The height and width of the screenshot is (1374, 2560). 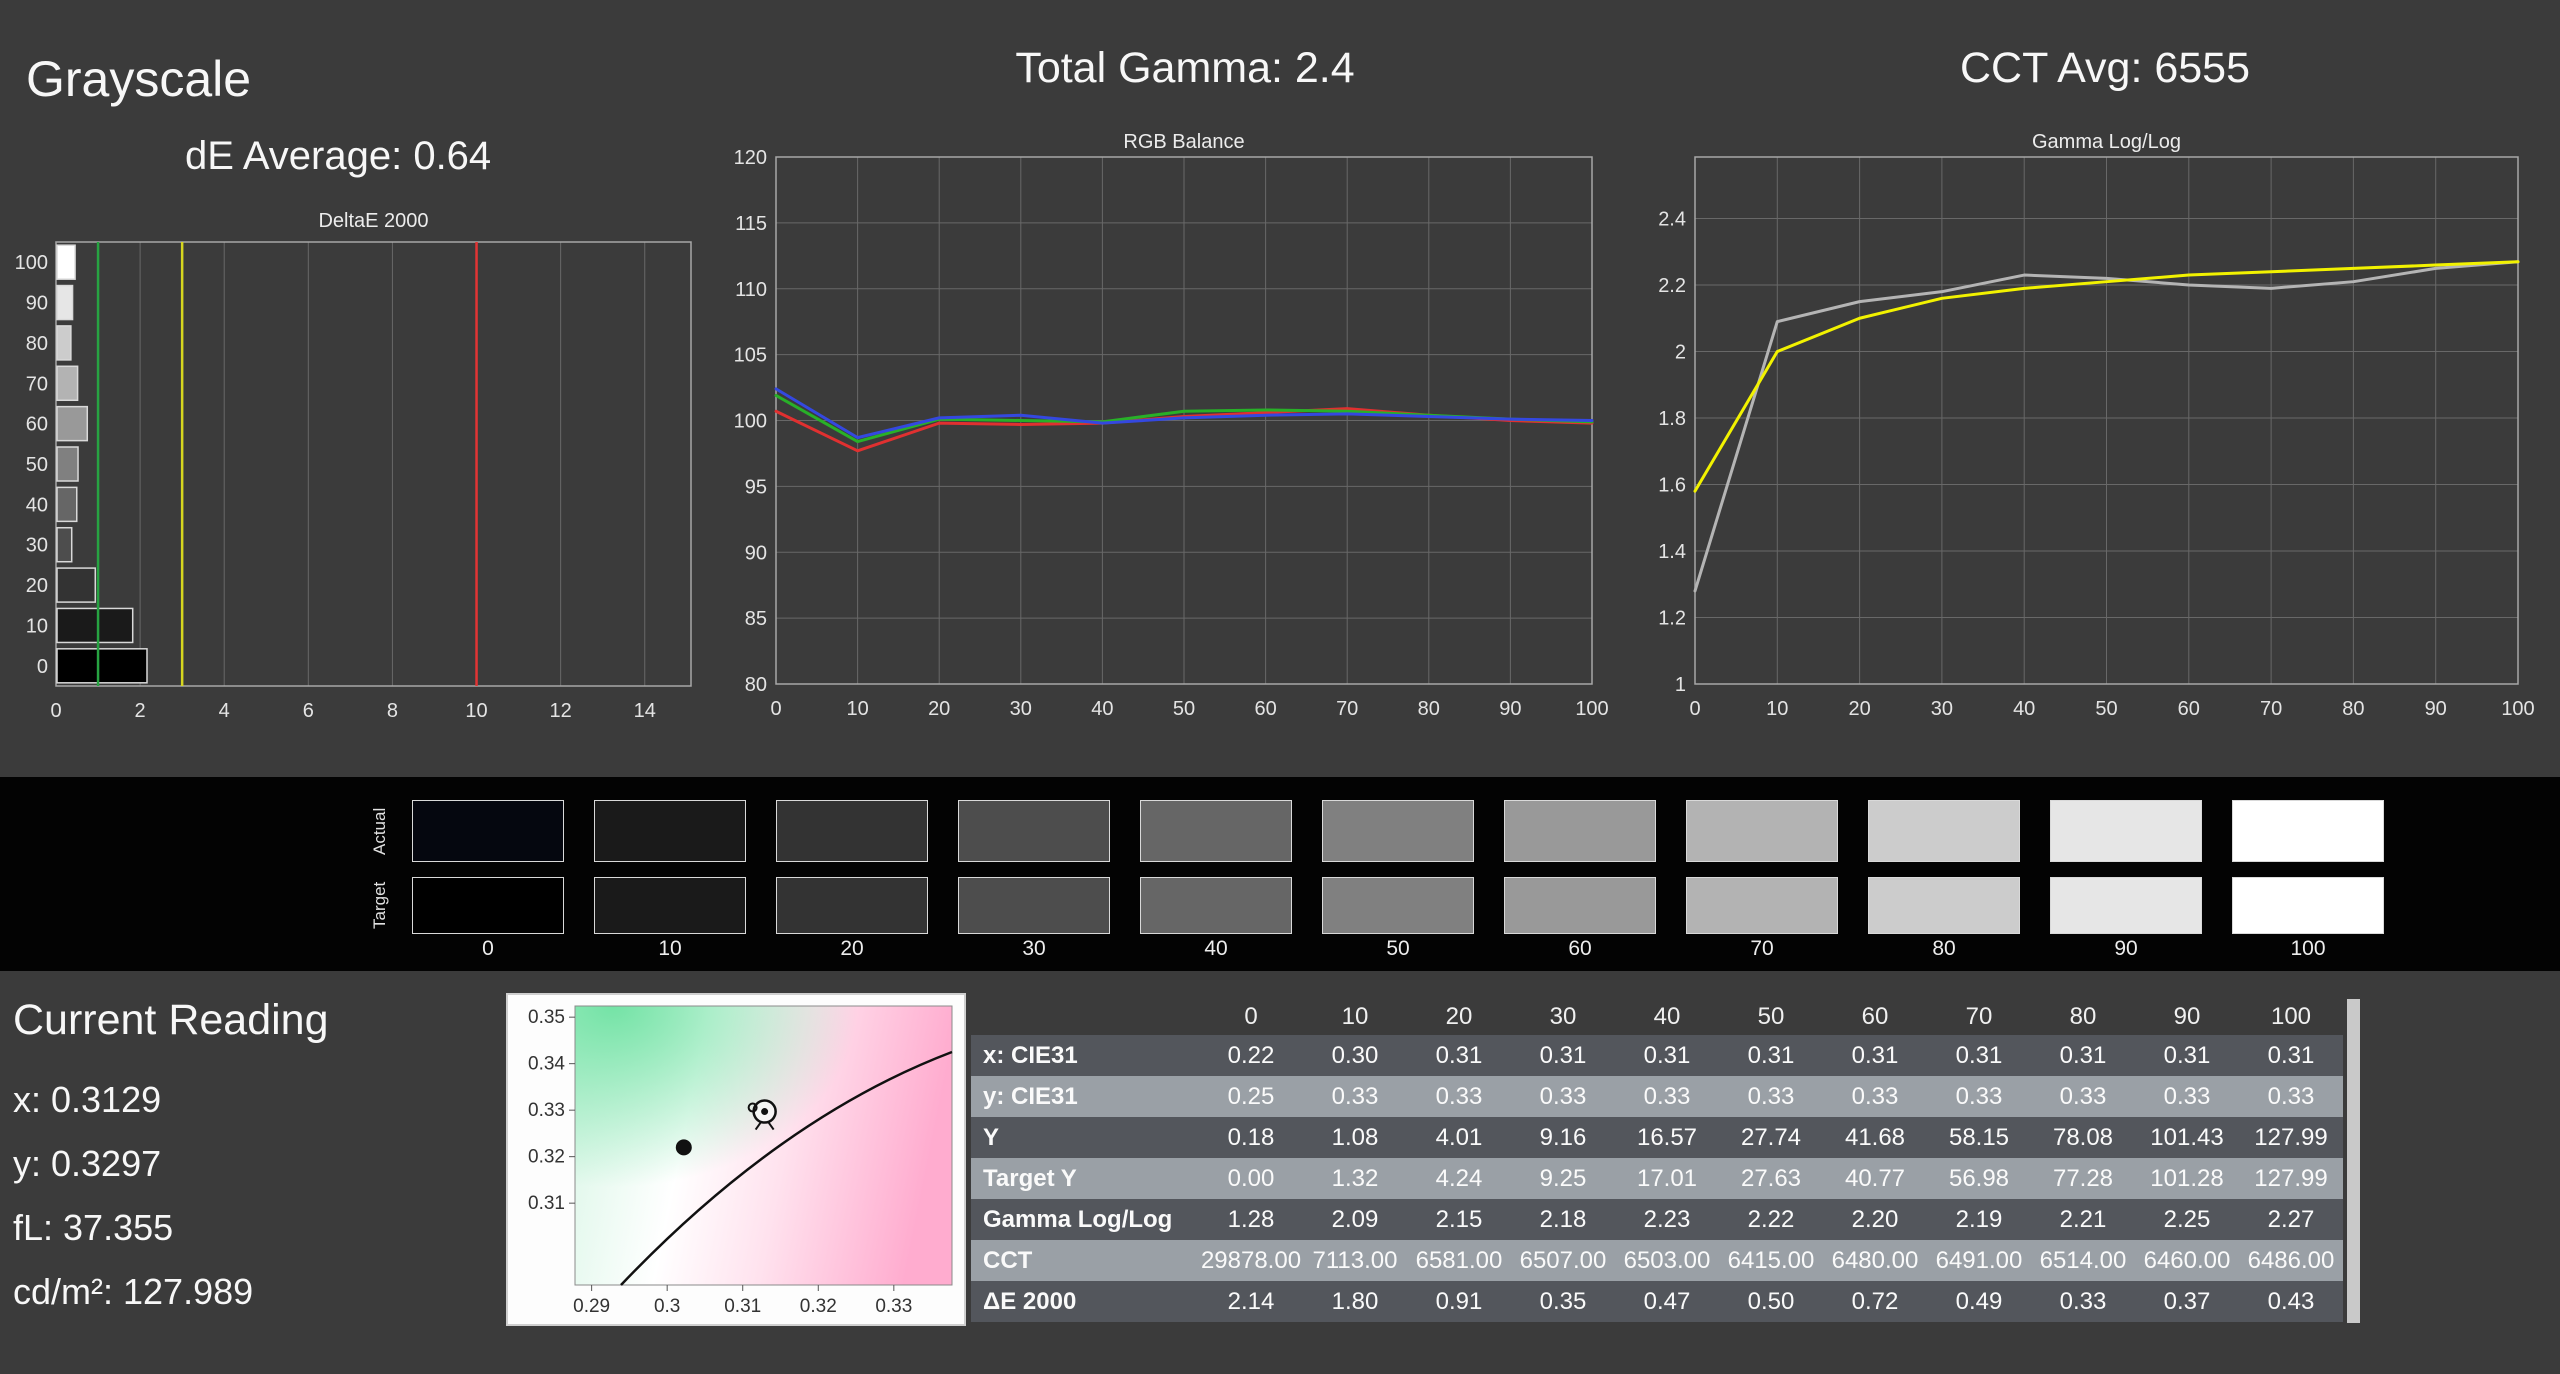 What do you see at coordinates (1762, 948) in the screenshot?
I see `swatch-level-label: 70` at bounding box center [1762, 948].